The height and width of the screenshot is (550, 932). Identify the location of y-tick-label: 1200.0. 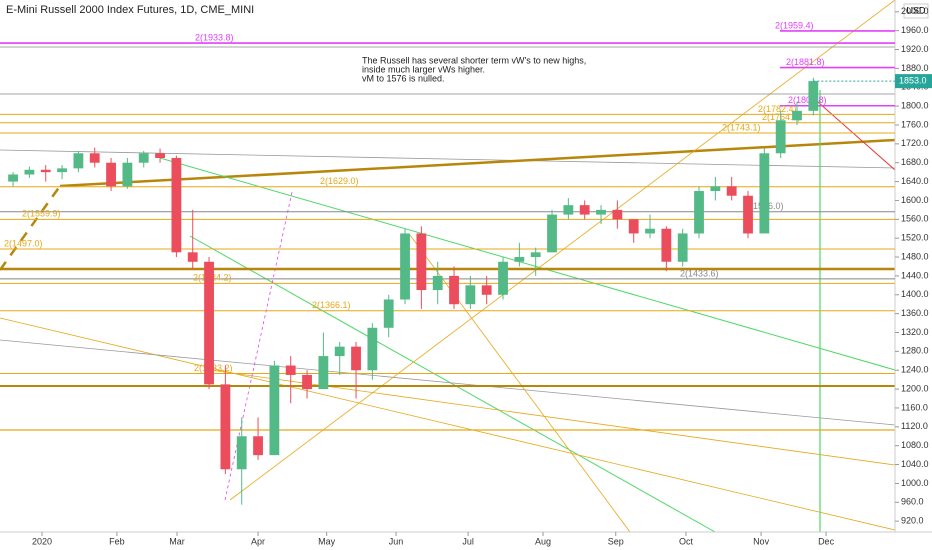
(915, 388).